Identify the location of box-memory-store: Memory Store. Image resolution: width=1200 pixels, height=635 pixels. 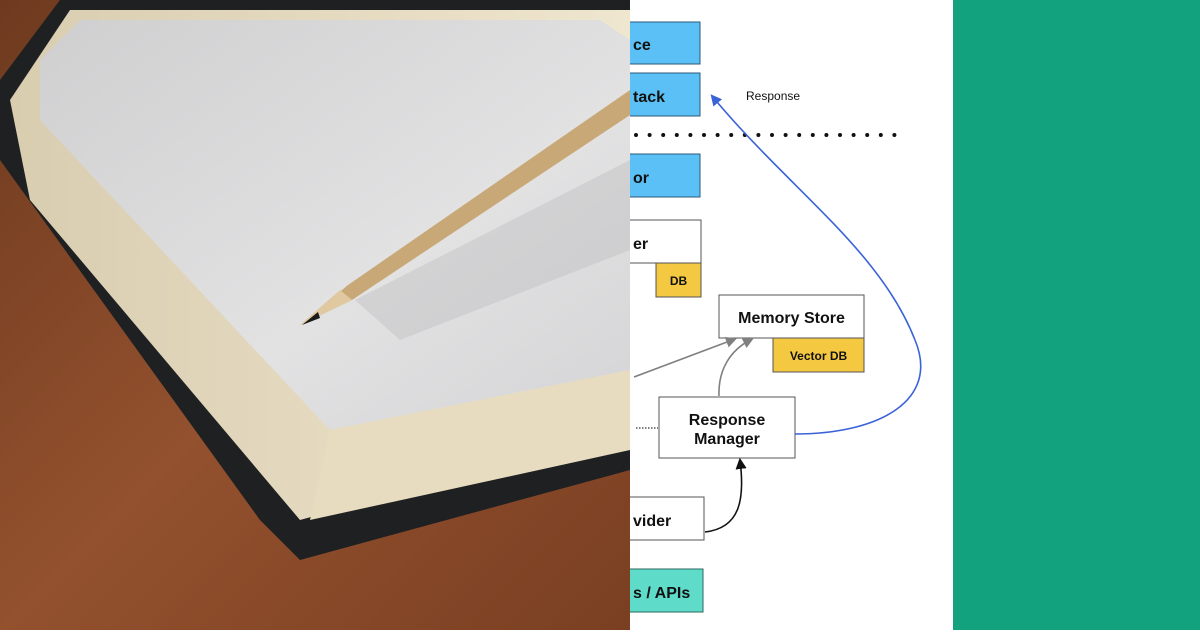
(791, 316).